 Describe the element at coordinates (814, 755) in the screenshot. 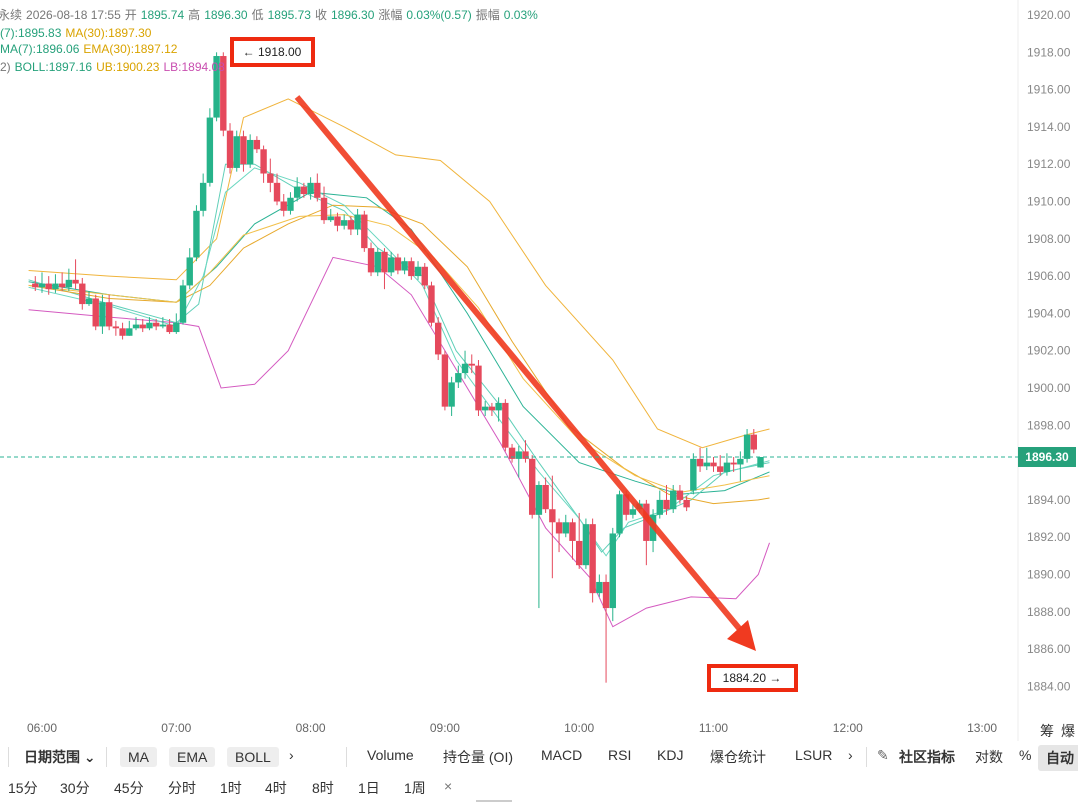

I see `tab-lsur: LSUR` at that location.